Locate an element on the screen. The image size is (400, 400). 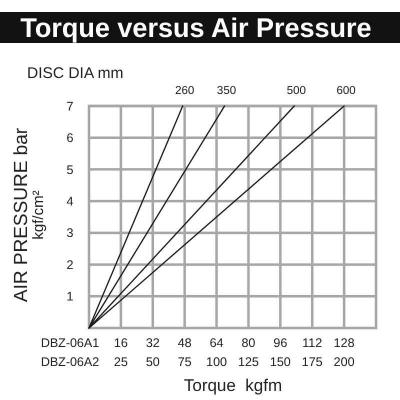
y-tick-label: 1 is located at coordinates (70, 297).